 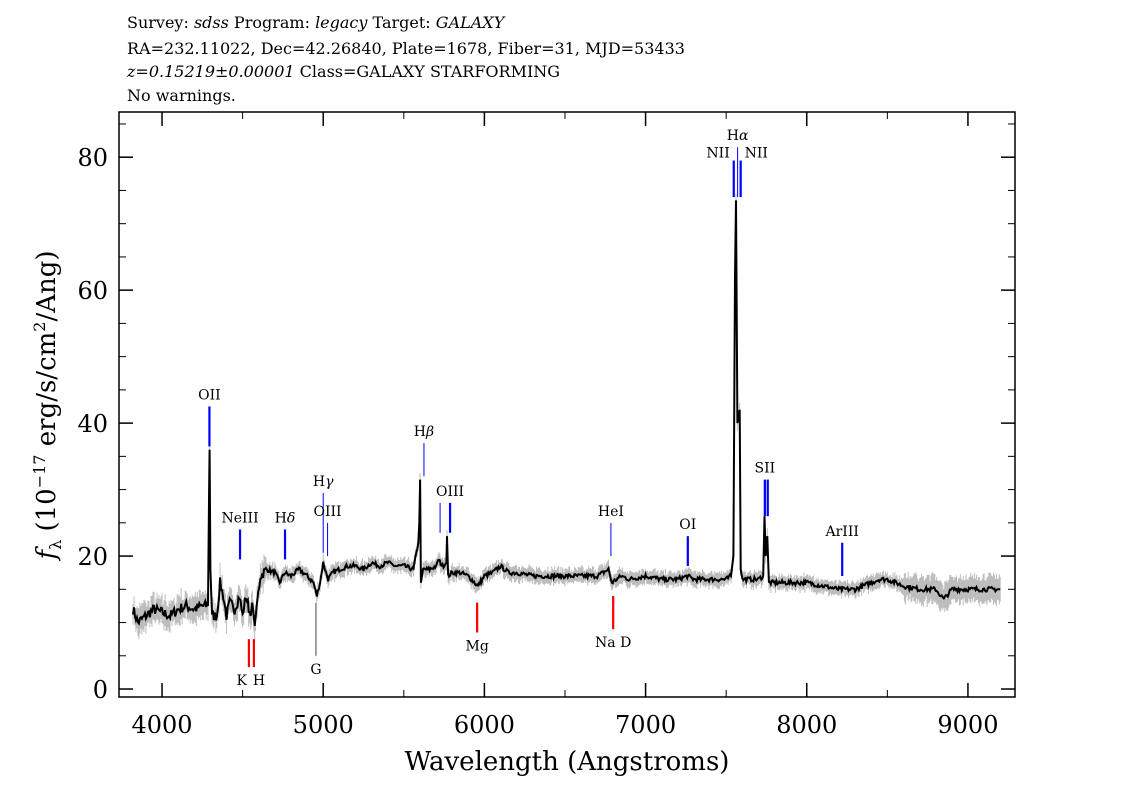 What do you see at coordinates (645, 725) in the screenshot?
I see `x-tick-label: 7000` at bounding box center [645, 725].